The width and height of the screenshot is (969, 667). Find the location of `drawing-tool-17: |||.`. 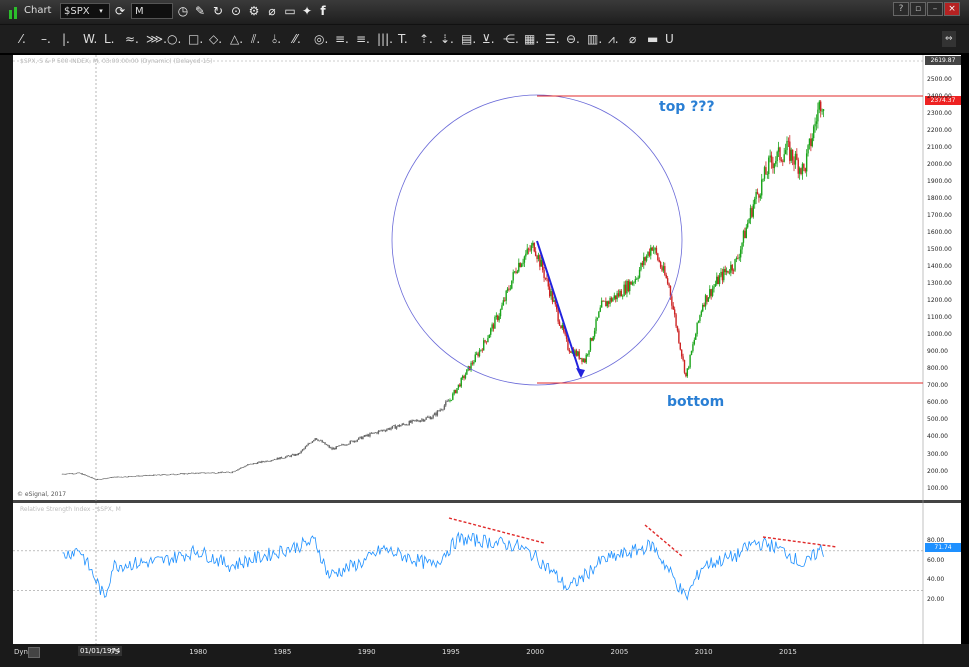

drawing-tool-17: |||. is located at coordinates (385, 39).